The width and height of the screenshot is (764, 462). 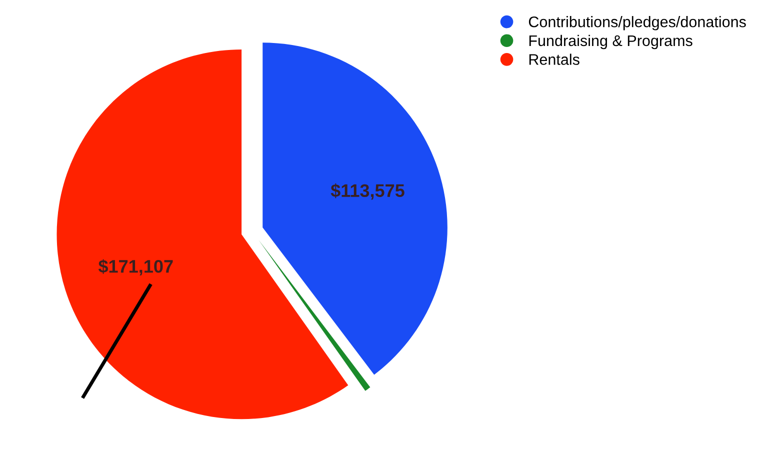 What do you see at coordinates (367, 191) in the screenshot?
I see `data-label: $113,575` at bounding box center [367, 191].